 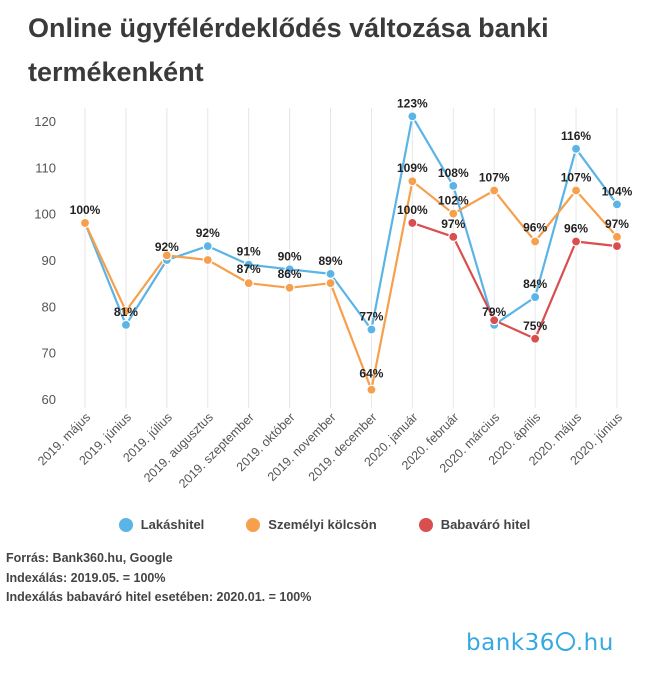 What do you see at coordinates (371, 374) in the screenshot?
I see `data-label: 64%` at bounding box center [371, 374].